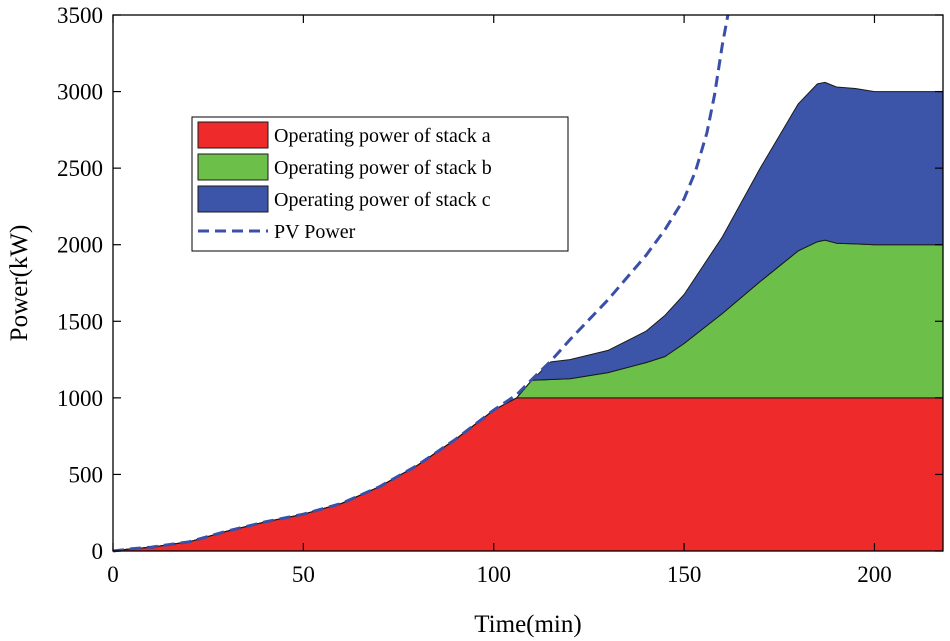 This screenshot has width=950, height=641. What do you see at coordinates (382, 200) in the screenshot?
I see `legend-label-stack-c: Operating power of stack c` at bounding box center [382, 200].